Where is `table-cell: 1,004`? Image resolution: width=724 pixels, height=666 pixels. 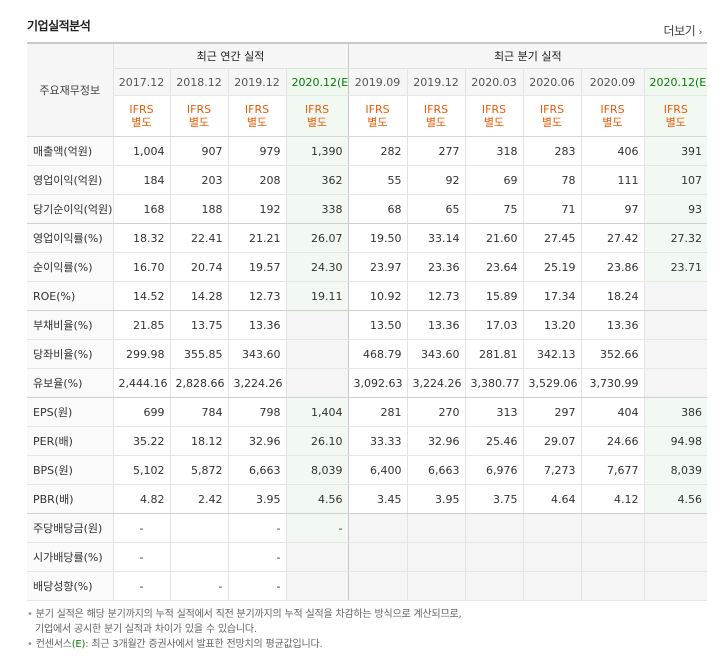
table-cell: 1,004 is located at coordinates (141, 151).